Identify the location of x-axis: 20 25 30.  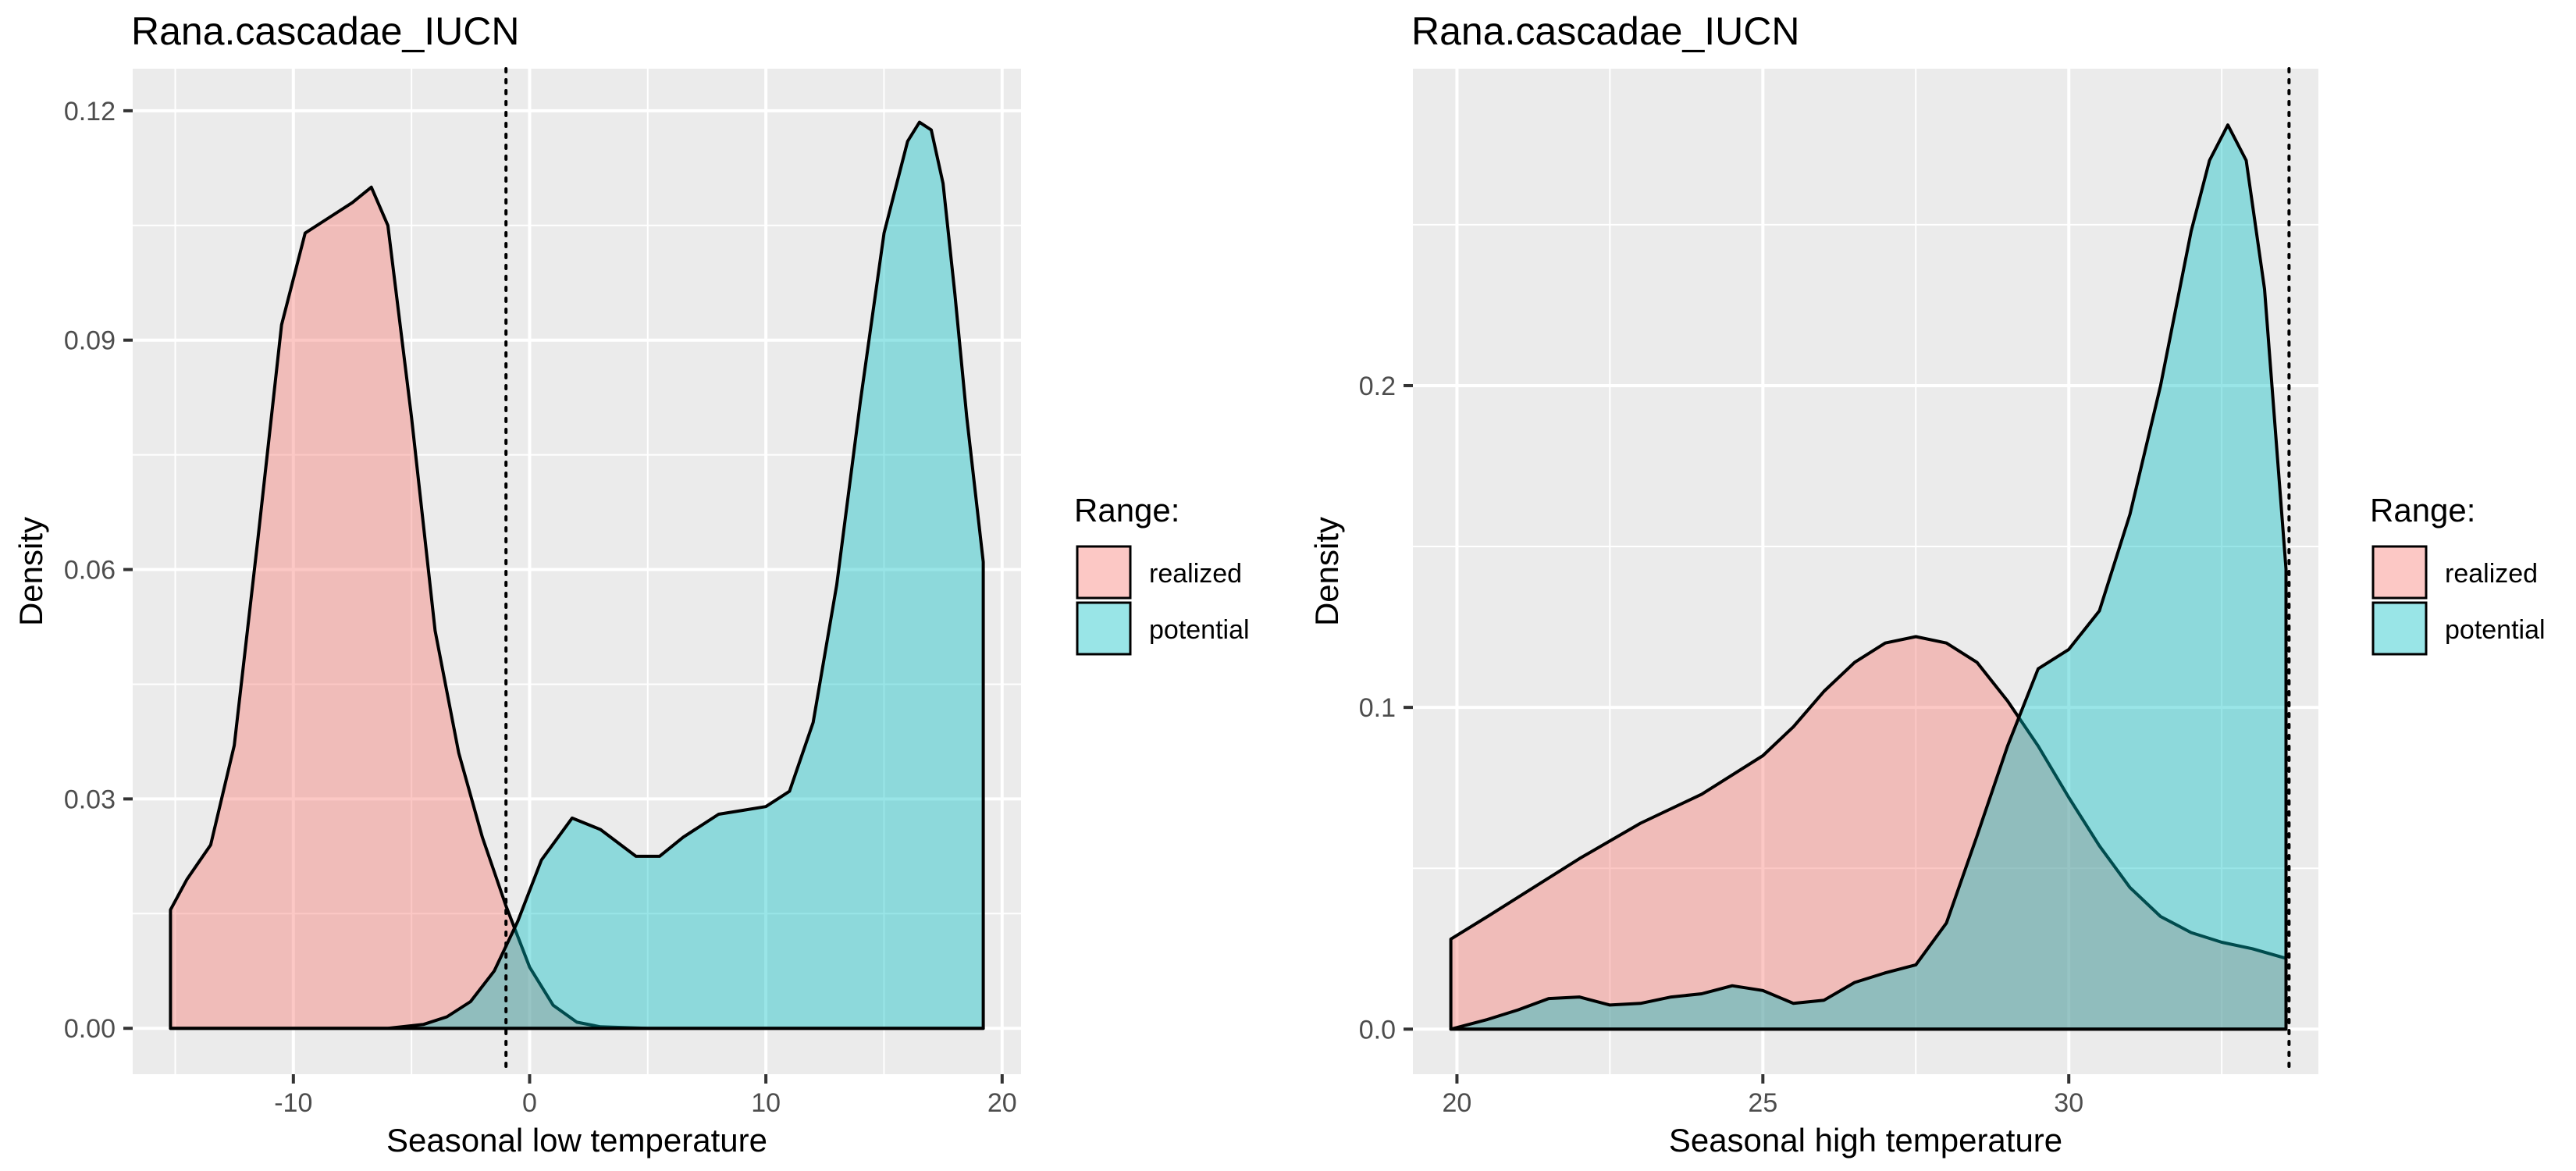
(1763, 1096).